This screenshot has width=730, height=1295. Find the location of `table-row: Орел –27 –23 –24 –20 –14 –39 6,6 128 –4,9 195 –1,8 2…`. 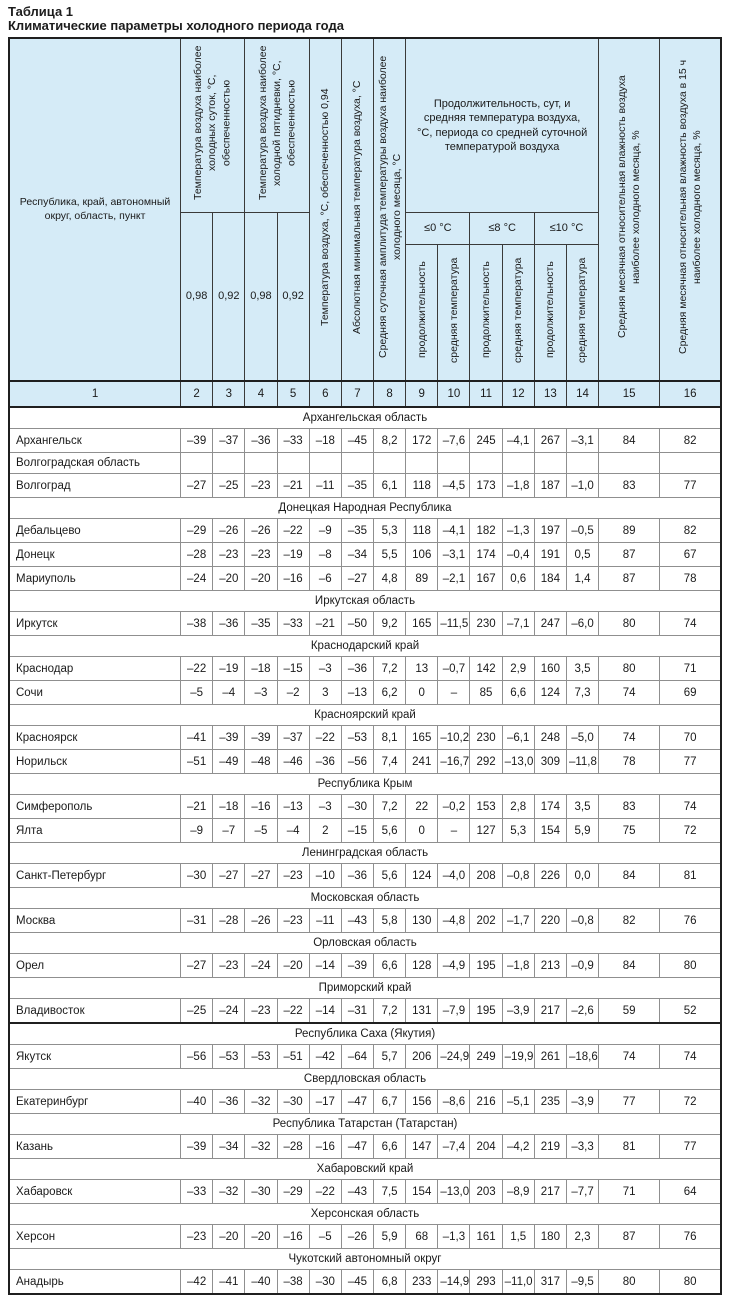

table-row: Орел –27 –23 –24 –20 –14 –39 6,6 128 –4,9 195 –1,8 2… is located at coordinates (365, 965).